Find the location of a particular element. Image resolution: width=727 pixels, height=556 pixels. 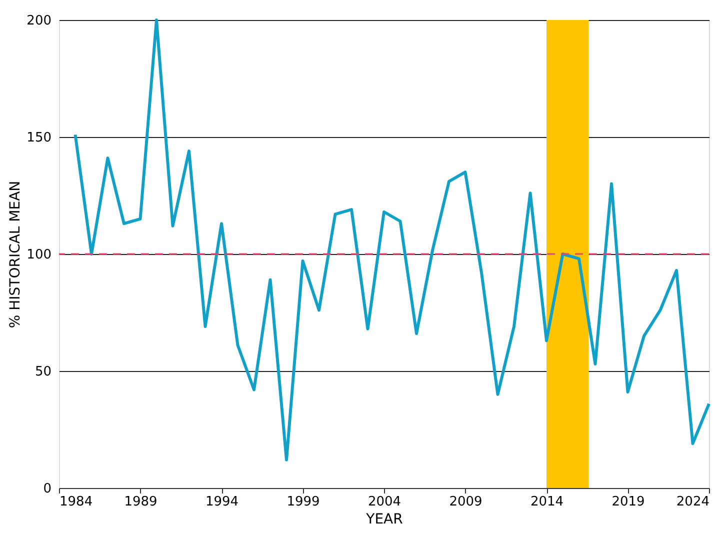

y-tick-label: 100 is located at coordinates (39, 255).